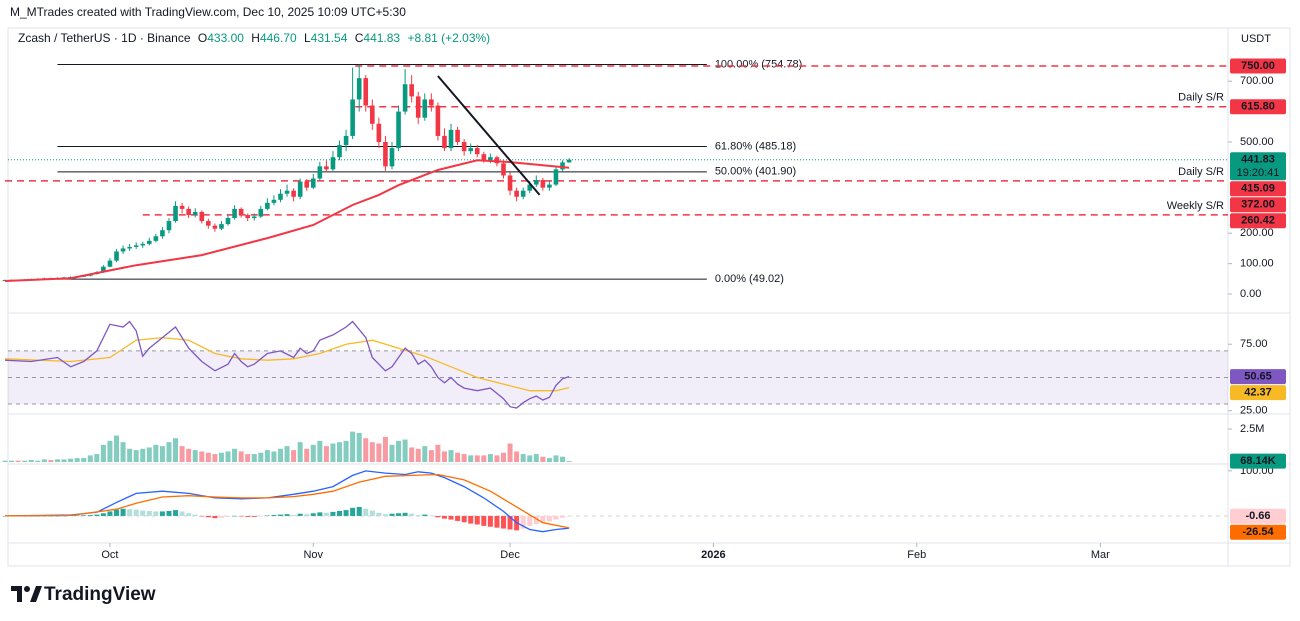  Describe the element at coordinates (1257, 233) in the screenshot. I see `y-tick-label: 200.00` at that location.